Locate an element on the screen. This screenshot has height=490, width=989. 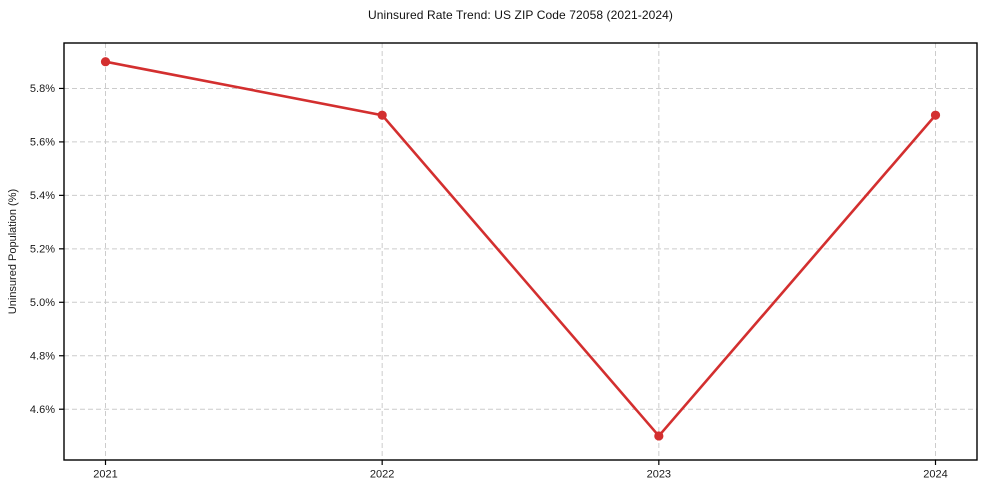
x-tick-label: 2022 is located at coordinates (382, 475).